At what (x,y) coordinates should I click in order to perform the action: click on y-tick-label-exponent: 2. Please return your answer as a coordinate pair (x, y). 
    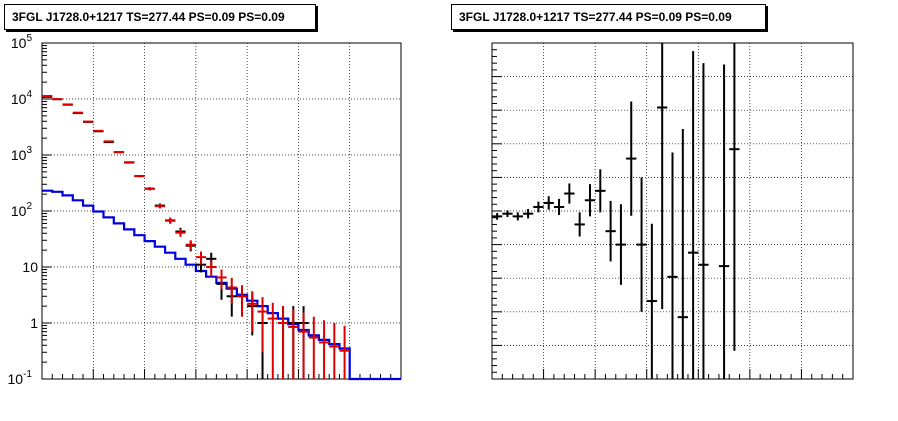
    Looking at the image, I should click on (29, 206).